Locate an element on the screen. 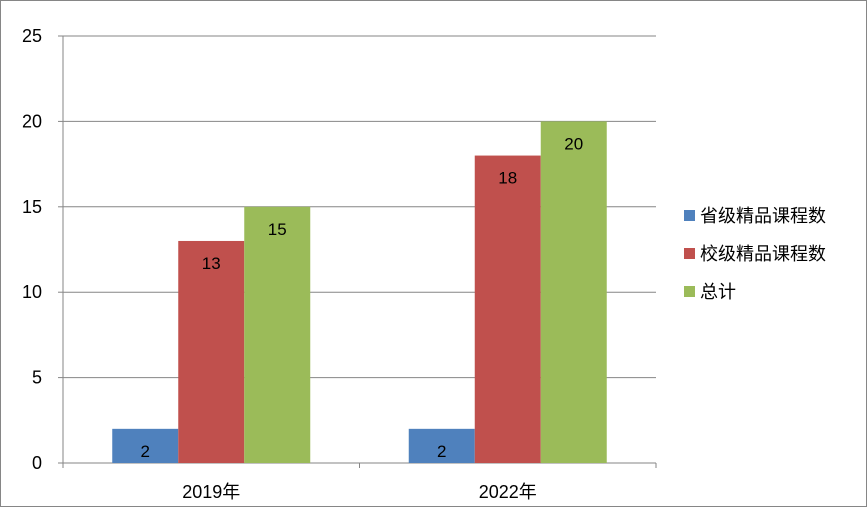  x-tick-label: 2019年 is located at coordinates (211, 492).